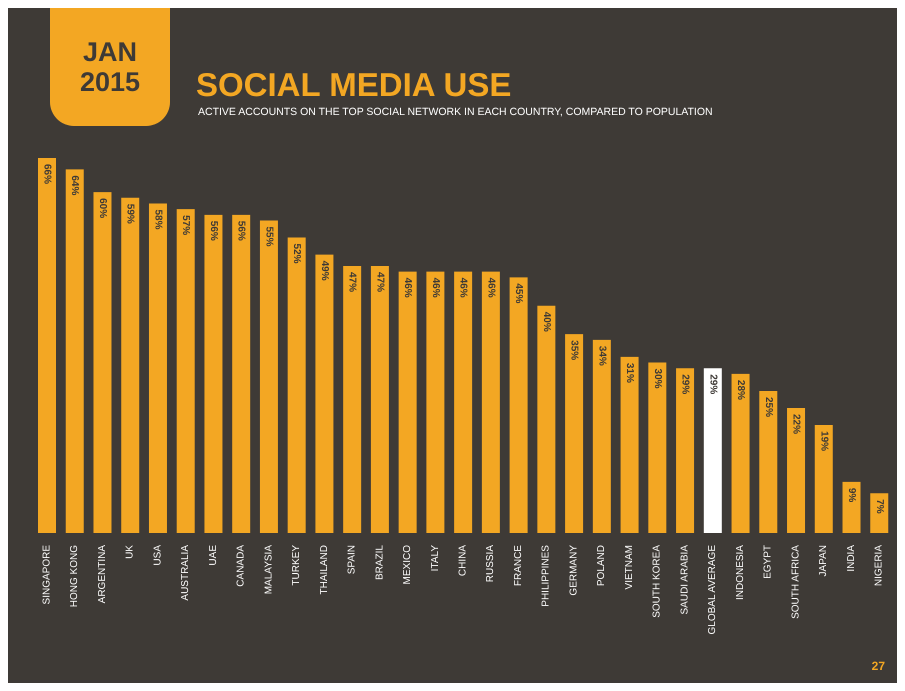 This screenshot has height=691, width=905. What do you see at coordinates (518, 293) in the screenshot?
I see `data-label: 45%` at bounding box center [518, 293].